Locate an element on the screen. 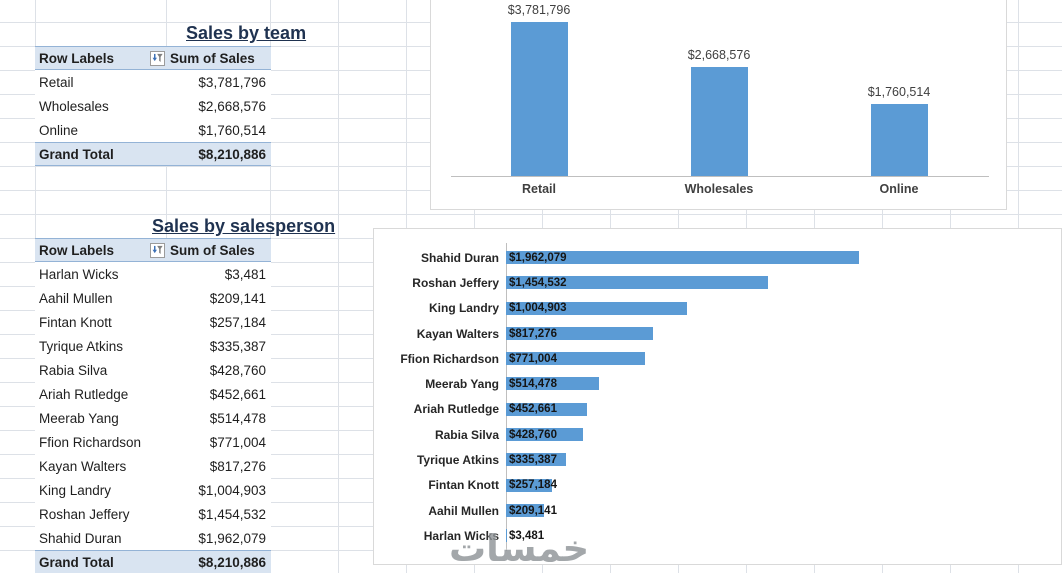 This screenshot has height=573, width=1062. row-value-cell: $428,760 is located at coordinates (237, 370).